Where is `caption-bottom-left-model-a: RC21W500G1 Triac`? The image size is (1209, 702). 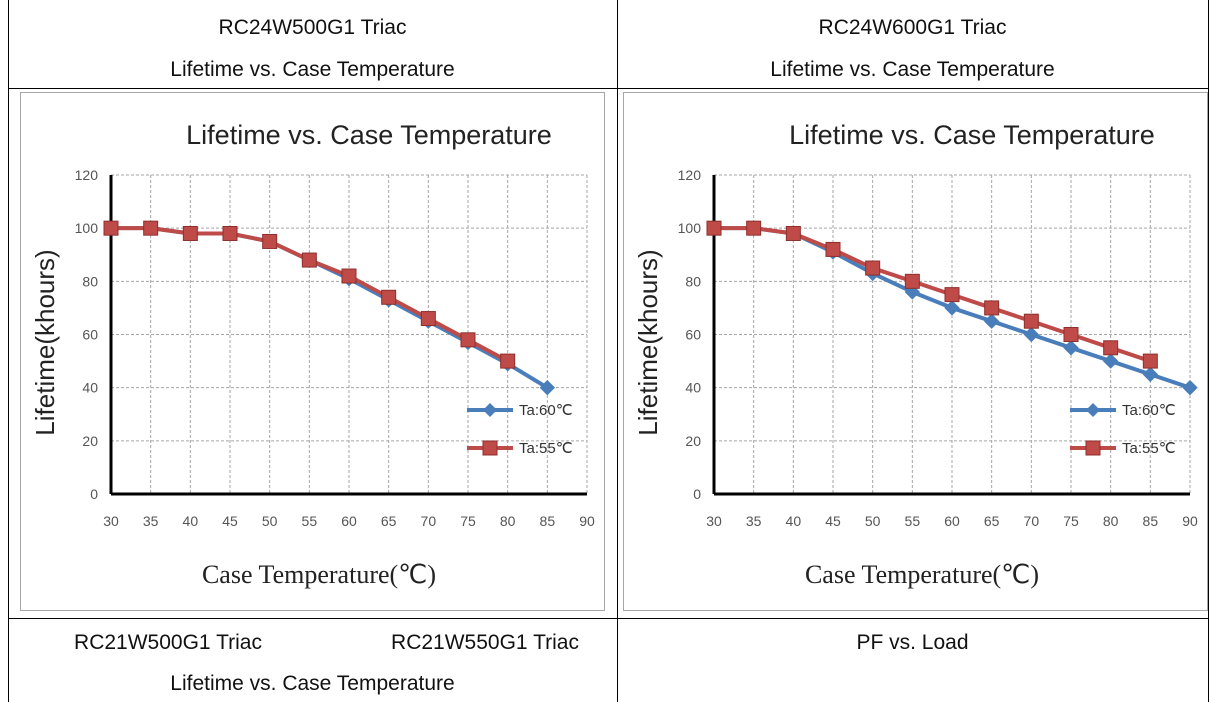 caption-bottom-left-model-a: RC21W500G1 Triac is located at coordinates (168, 642).